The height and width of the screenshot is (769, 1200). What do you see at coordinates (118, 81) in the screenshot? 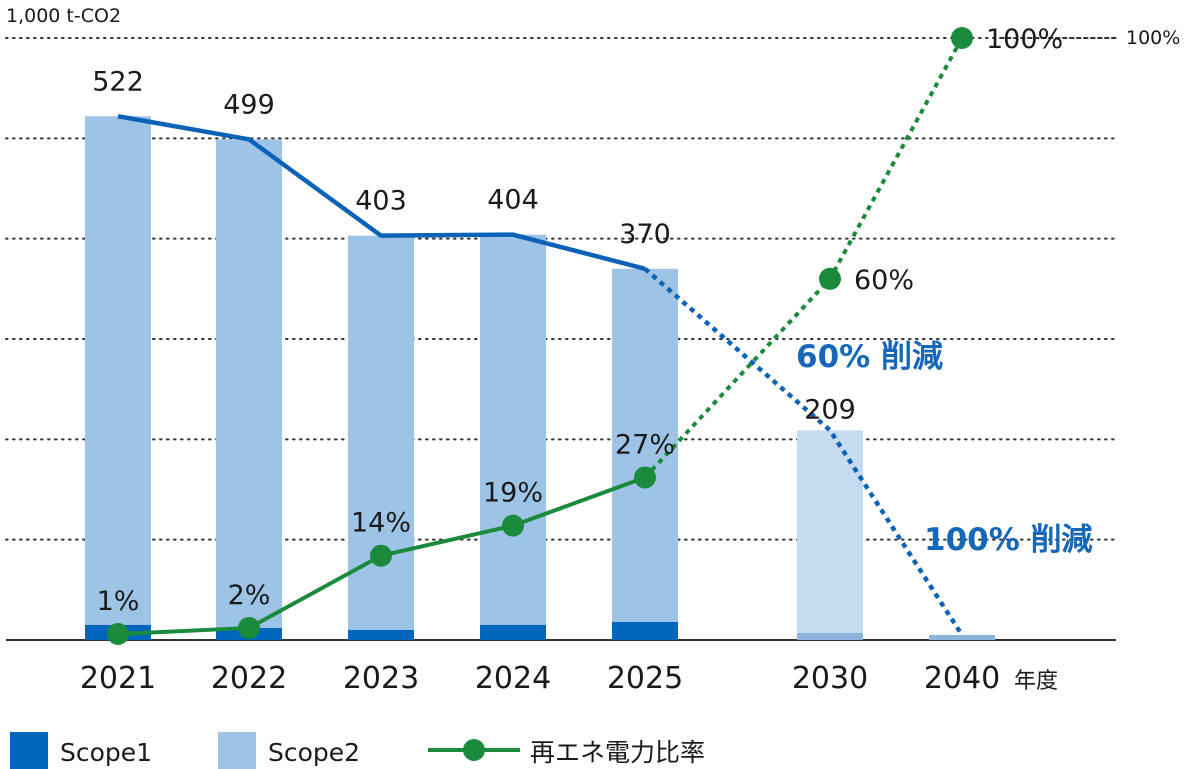
I see `total-label-2021: 522` at bounding box center [118, 81].